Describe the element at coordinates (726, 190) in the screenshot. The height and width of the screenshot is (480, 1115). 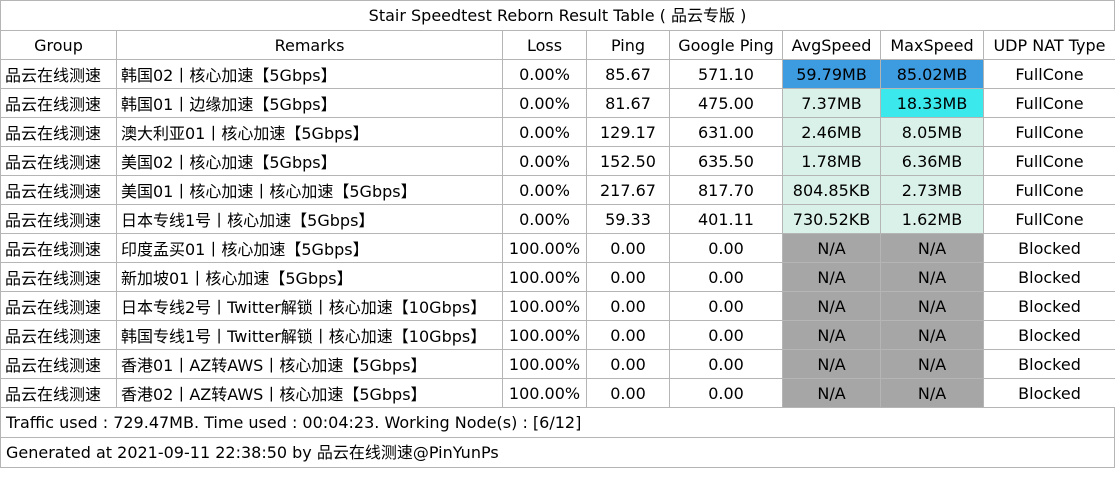
I see `cell-google-ping: 817.70` at that location.